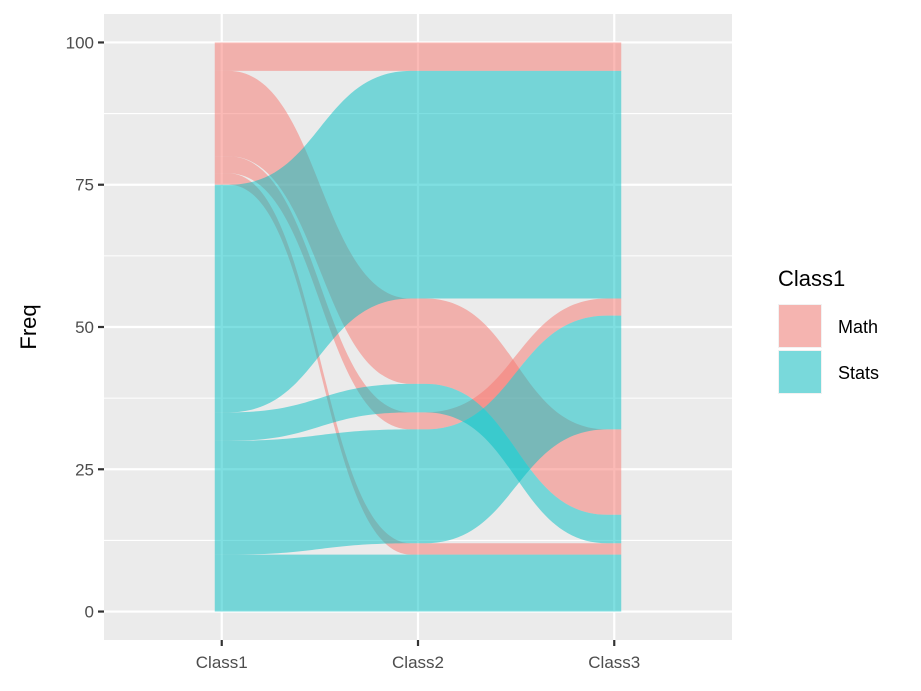 This screenshot has width=921, height=691. I want to click on y-tick-label: 50, so click(84, 327).